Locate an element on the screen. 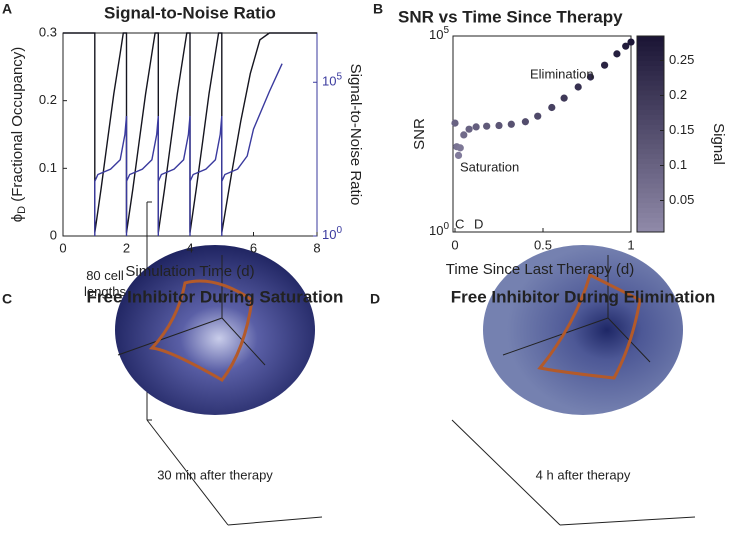 The width and height of the screenshot is (736, 552). x-label: Time Since Last Therapy (d) is located at coordinates (540, 269).